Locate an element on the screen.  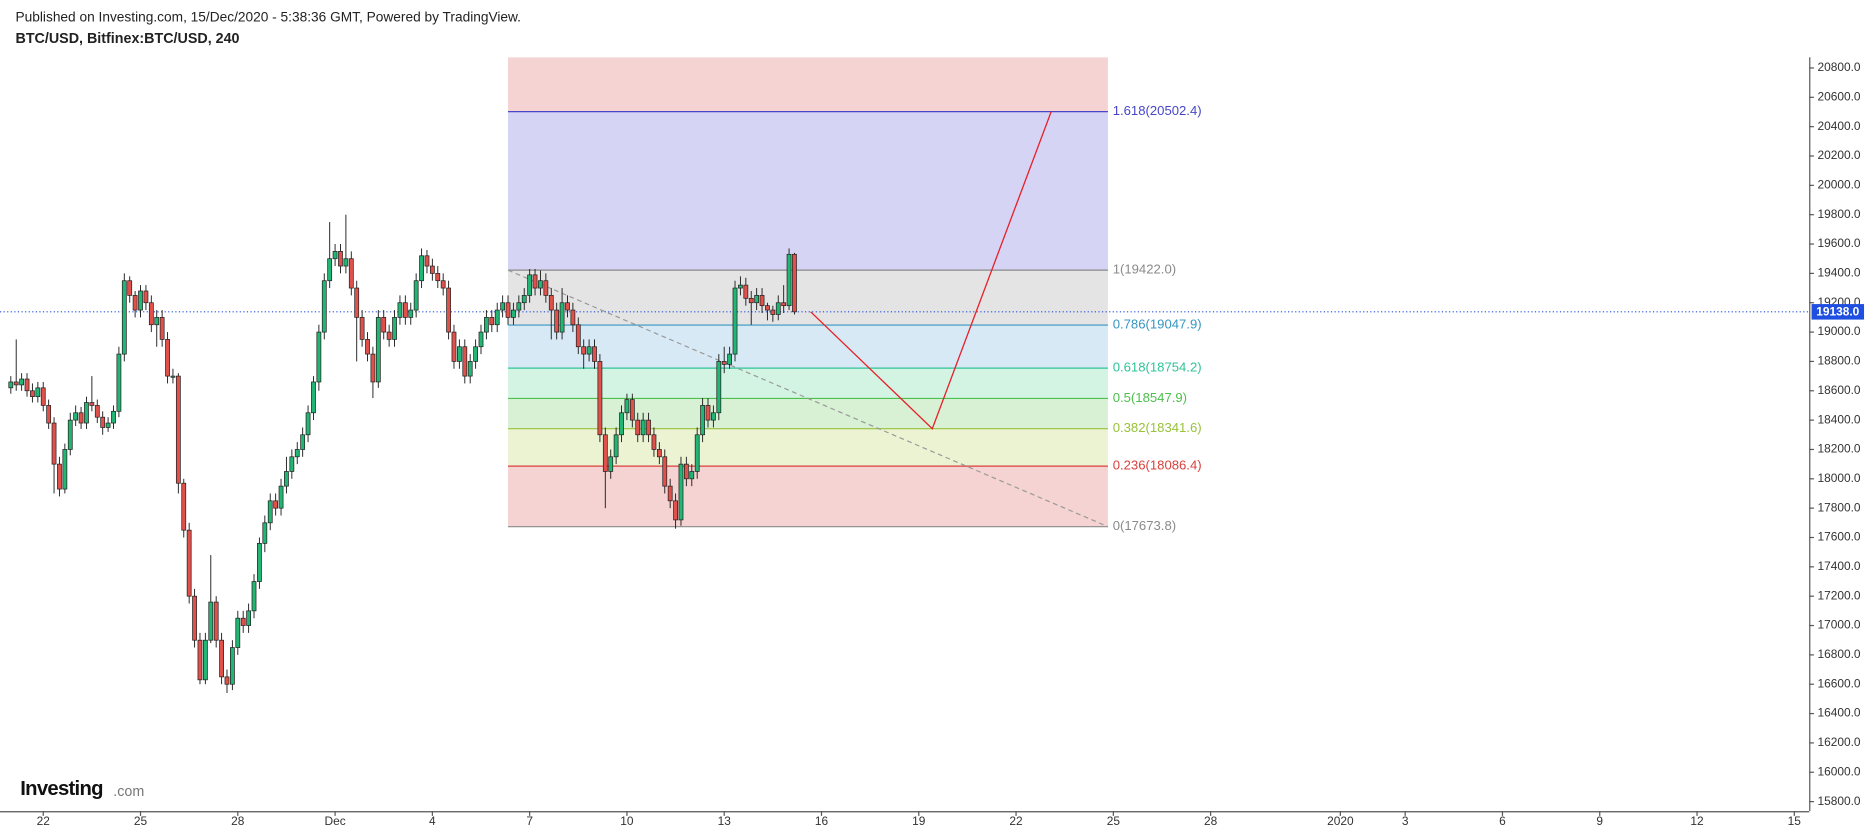
y-tick-label: 17600.0 is located at coordinates (1839, 537).